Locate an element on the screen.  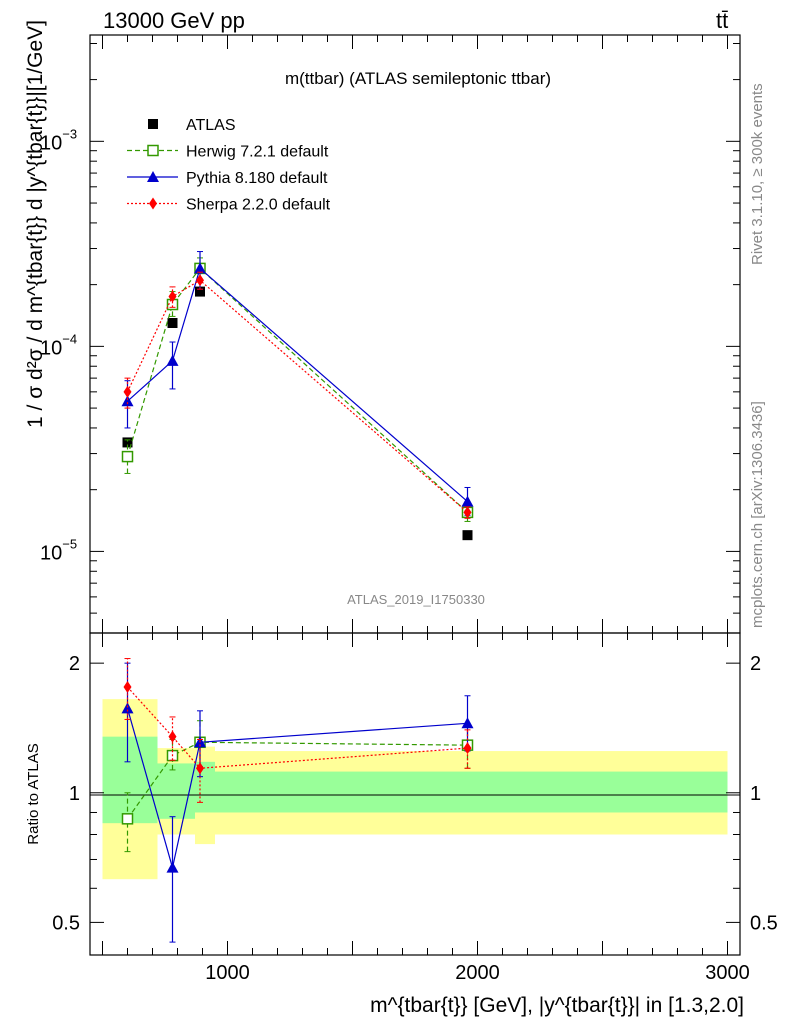
x-tick-label: 2000 is located at coordinates (477, 973).